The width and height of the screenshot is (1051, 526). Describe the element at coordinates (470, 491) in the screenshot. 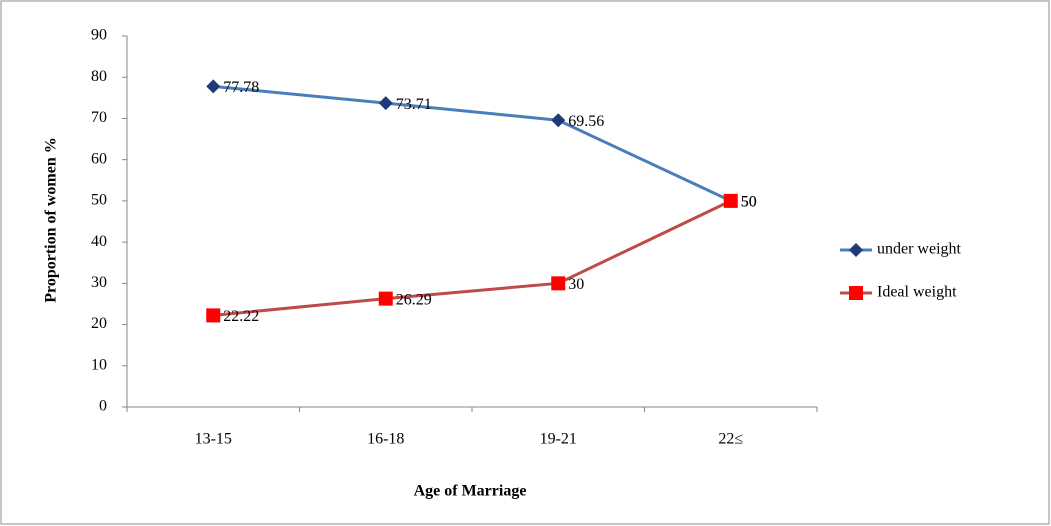

I see `x-axis-title: Age of Marriage` at that location.